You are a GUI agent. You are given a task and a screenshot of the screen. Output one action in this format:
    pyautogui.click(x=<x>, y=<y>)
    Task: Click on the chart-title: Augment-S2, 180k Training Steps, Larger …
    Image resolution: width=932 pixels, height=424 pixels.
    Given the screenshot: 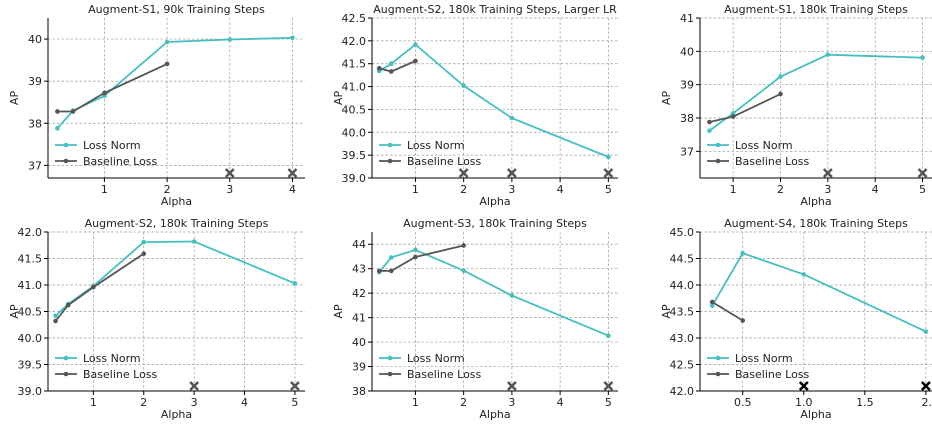 What is the action you would take?
    pyautogui.click(x=495, y=9)
    